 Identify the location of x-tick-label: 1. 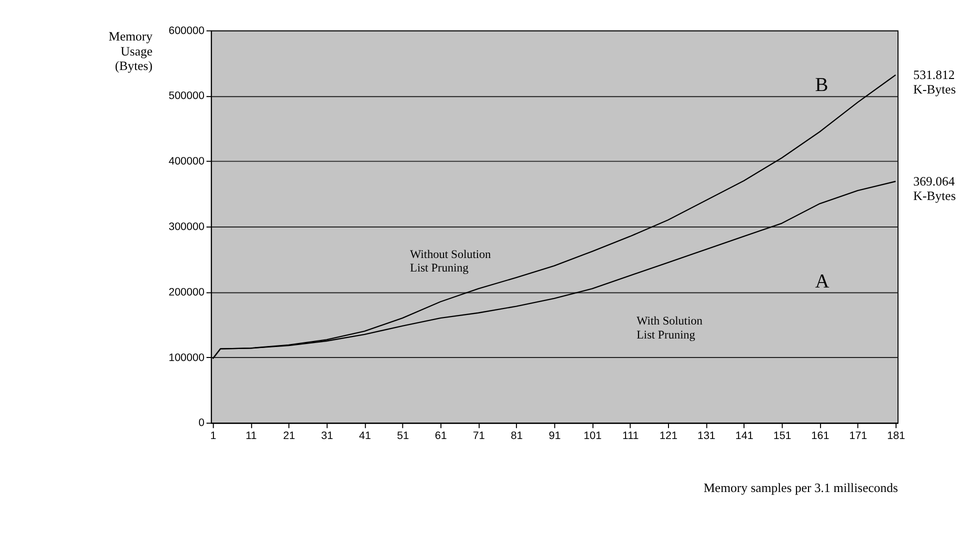
(213, 436).